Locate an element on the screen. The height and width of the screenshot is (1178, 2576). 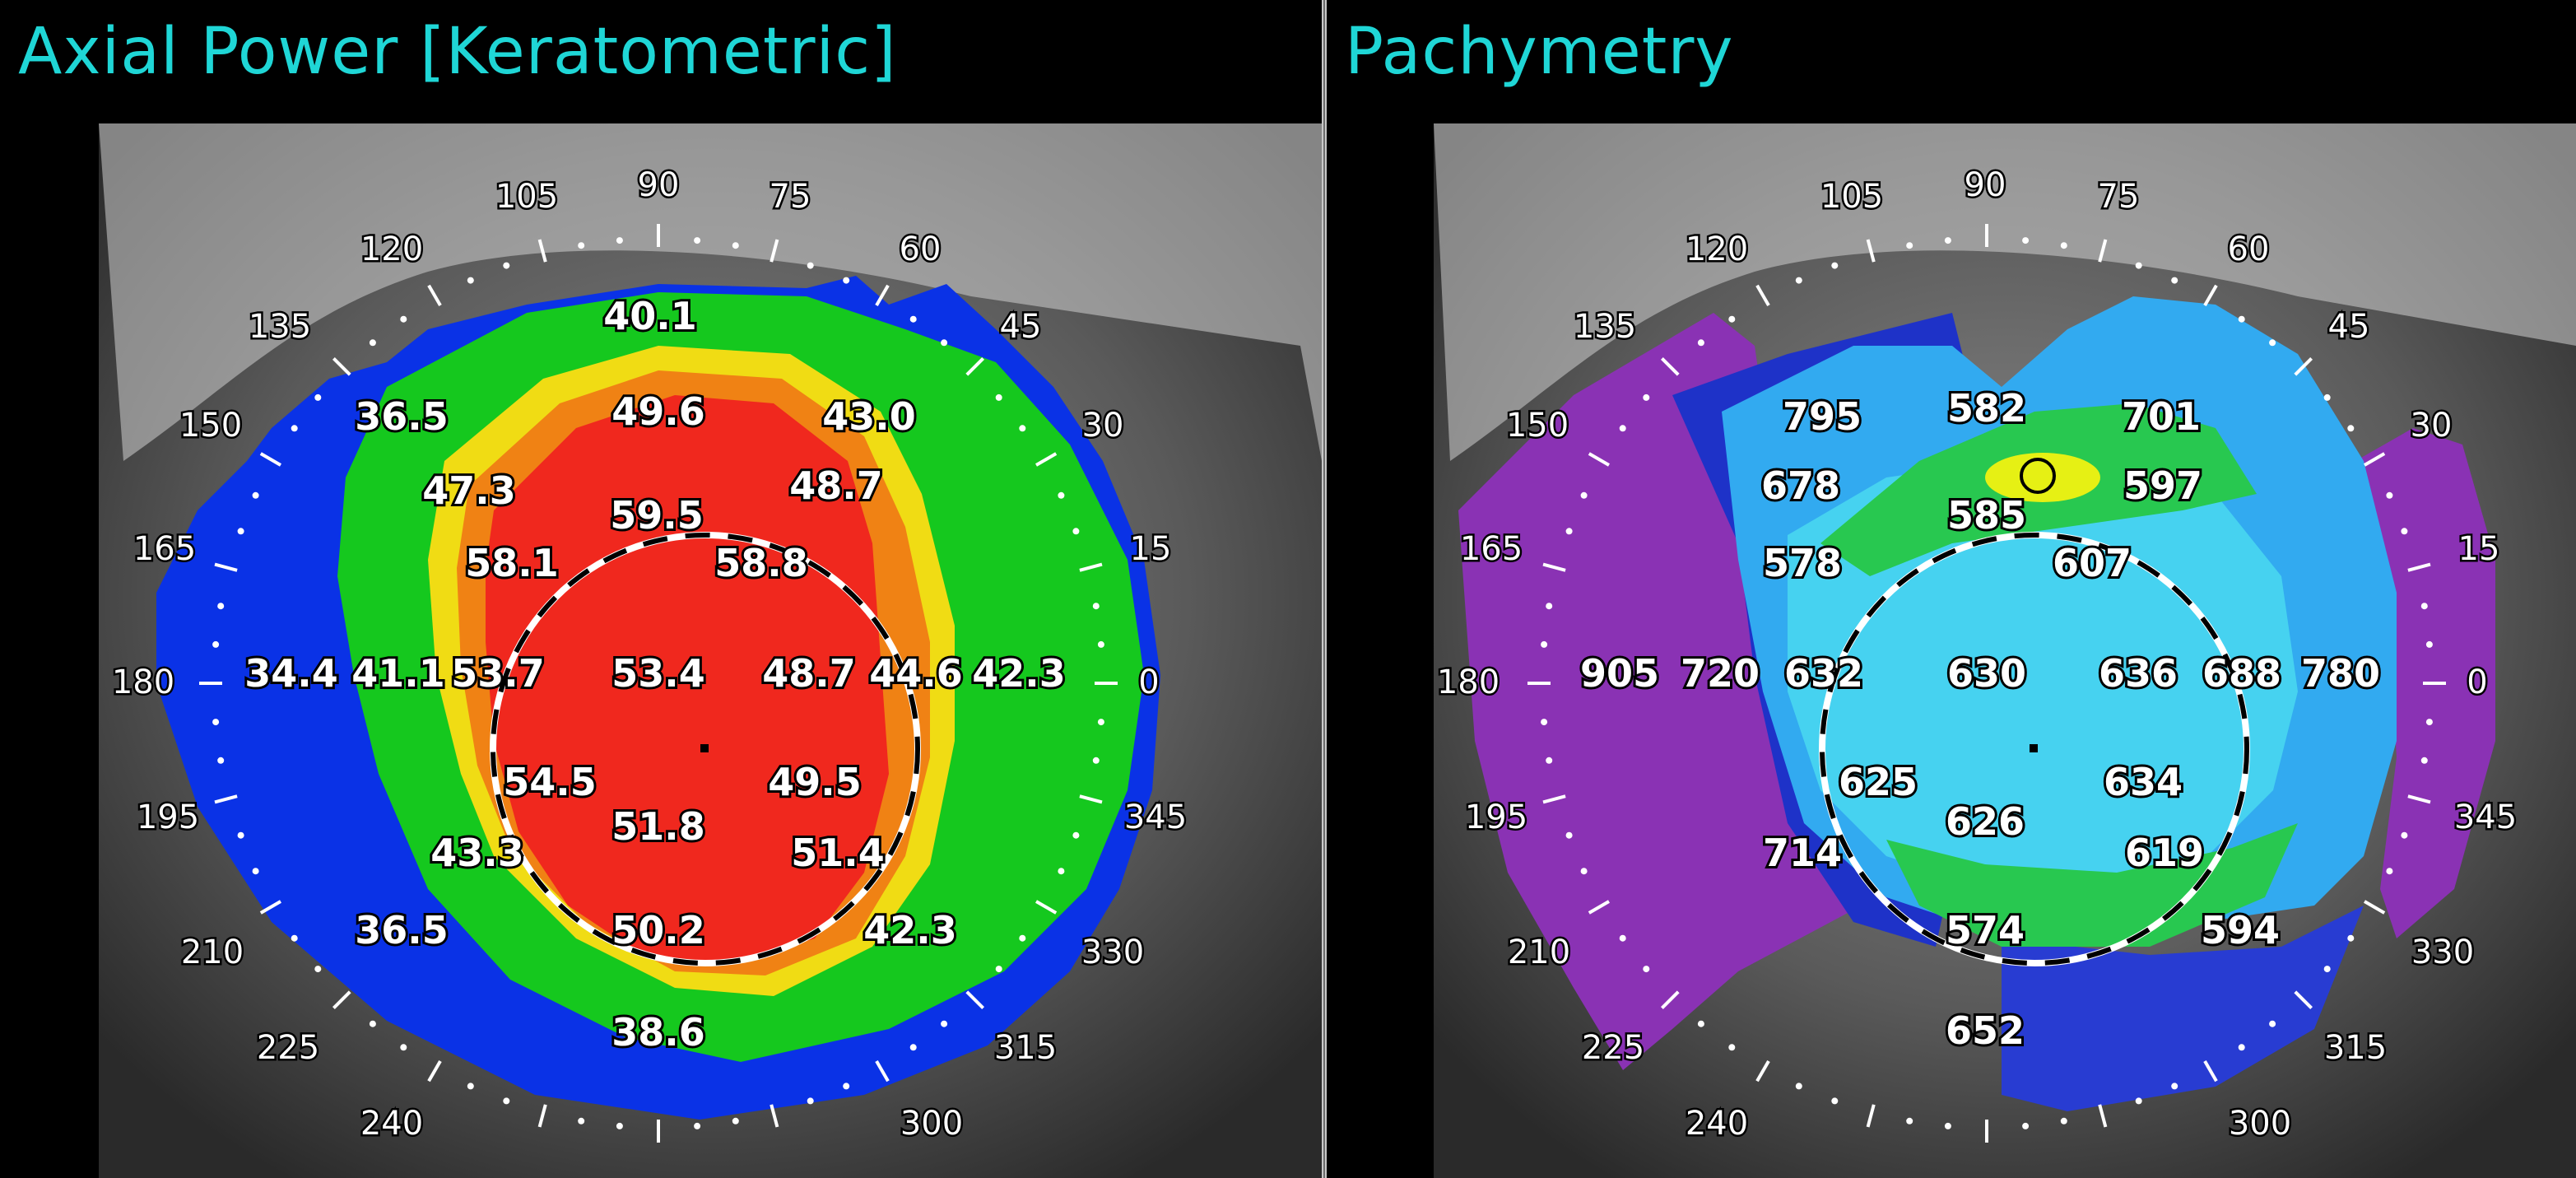
center-dot is located at coordinates (704, 748).